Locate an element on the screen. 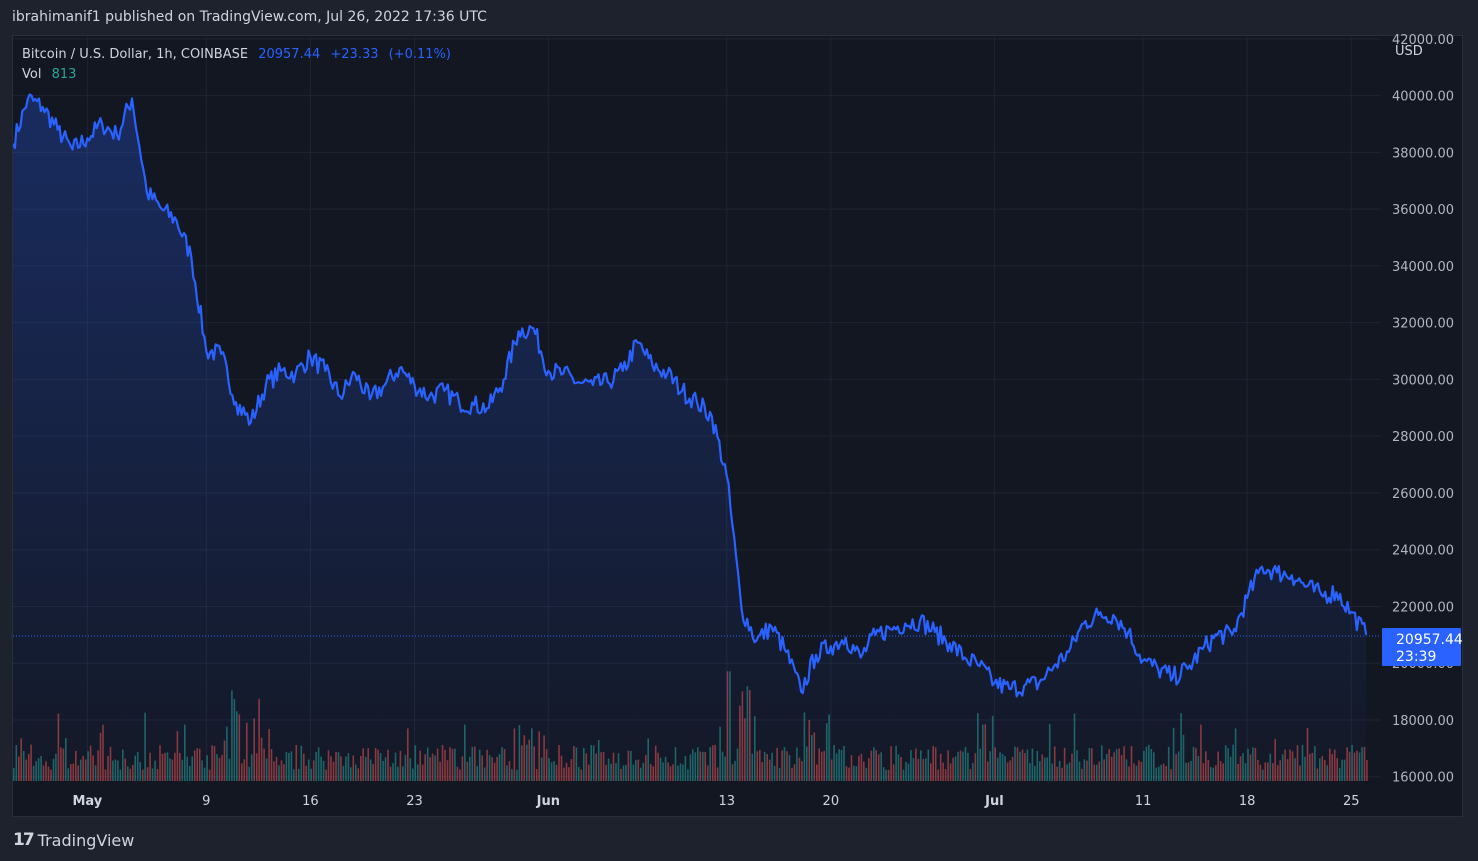 Image resolution: width=1478 pixels, height=861 pixels. tradingview-logo-icon: 𝟭𝟳 is located at coordinates (24, 840).